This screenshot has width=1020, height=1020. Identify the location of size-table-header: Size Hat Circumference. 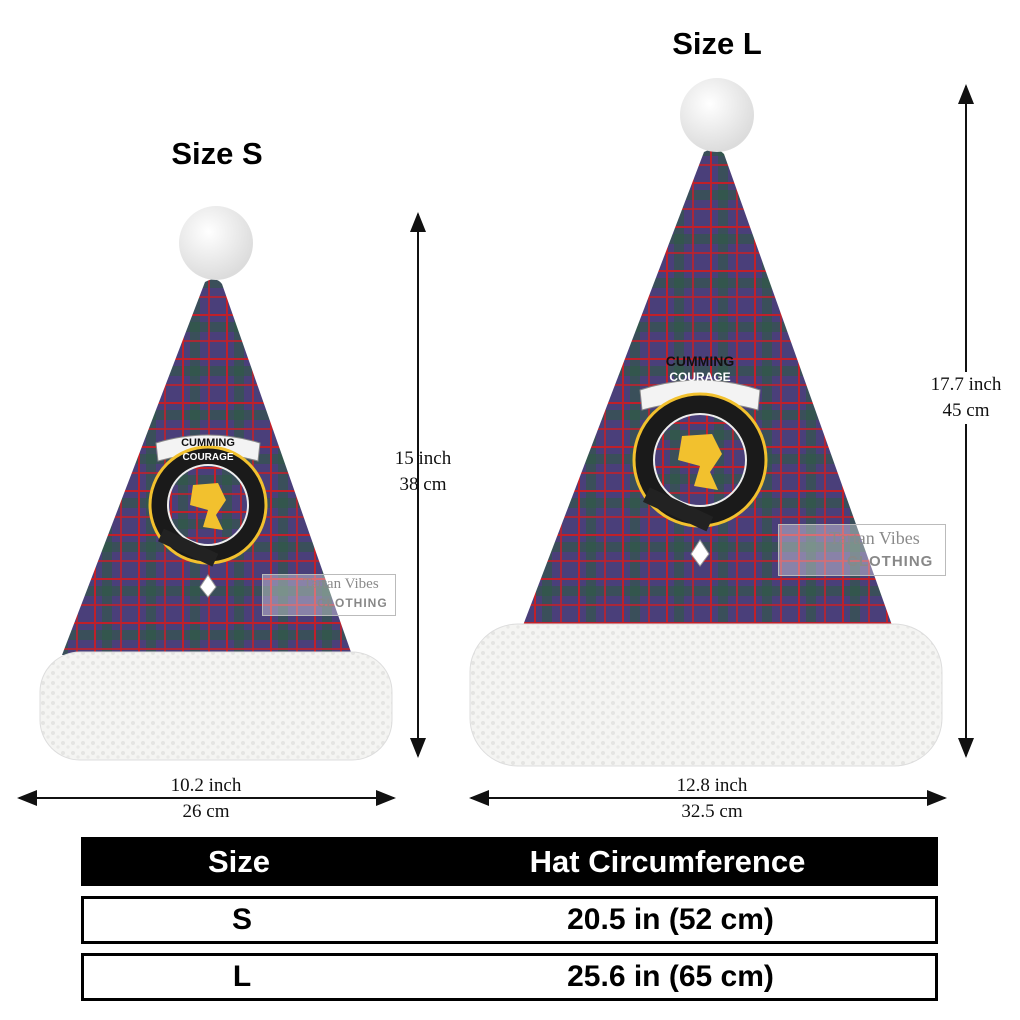
(509, 861).